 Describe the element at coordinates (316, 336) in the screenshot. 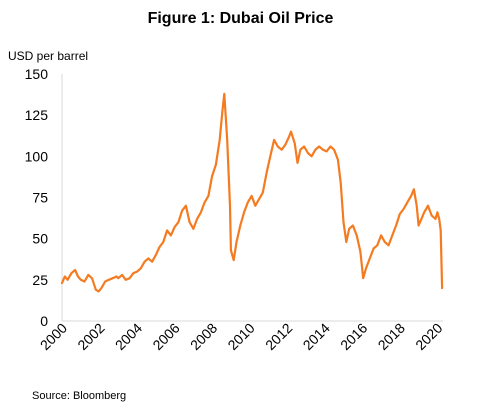

I see `x-tick-label: 2014` at that location.